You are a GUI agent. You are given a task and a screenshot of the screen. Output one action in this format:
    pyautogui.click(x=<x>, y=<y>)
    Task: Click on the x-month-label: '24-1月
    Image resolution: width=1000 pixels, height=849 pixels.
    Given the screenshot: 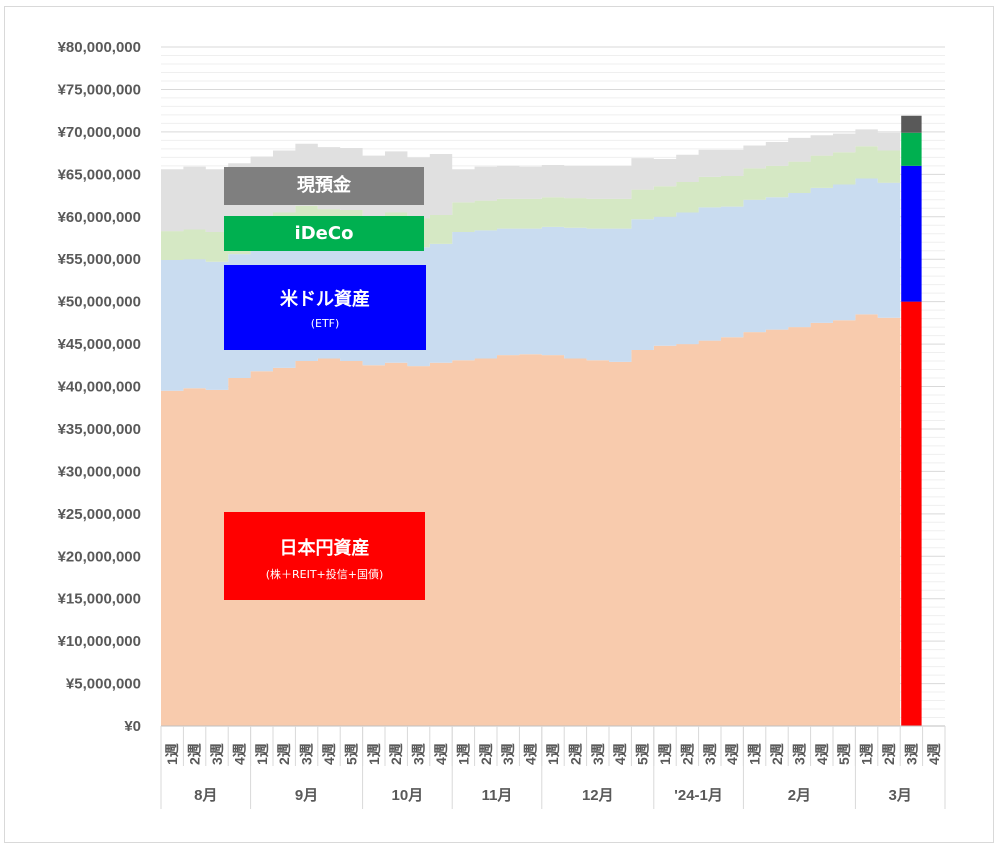 What is the action you would take?
    pyautogui.click(x=698, y=795)
    